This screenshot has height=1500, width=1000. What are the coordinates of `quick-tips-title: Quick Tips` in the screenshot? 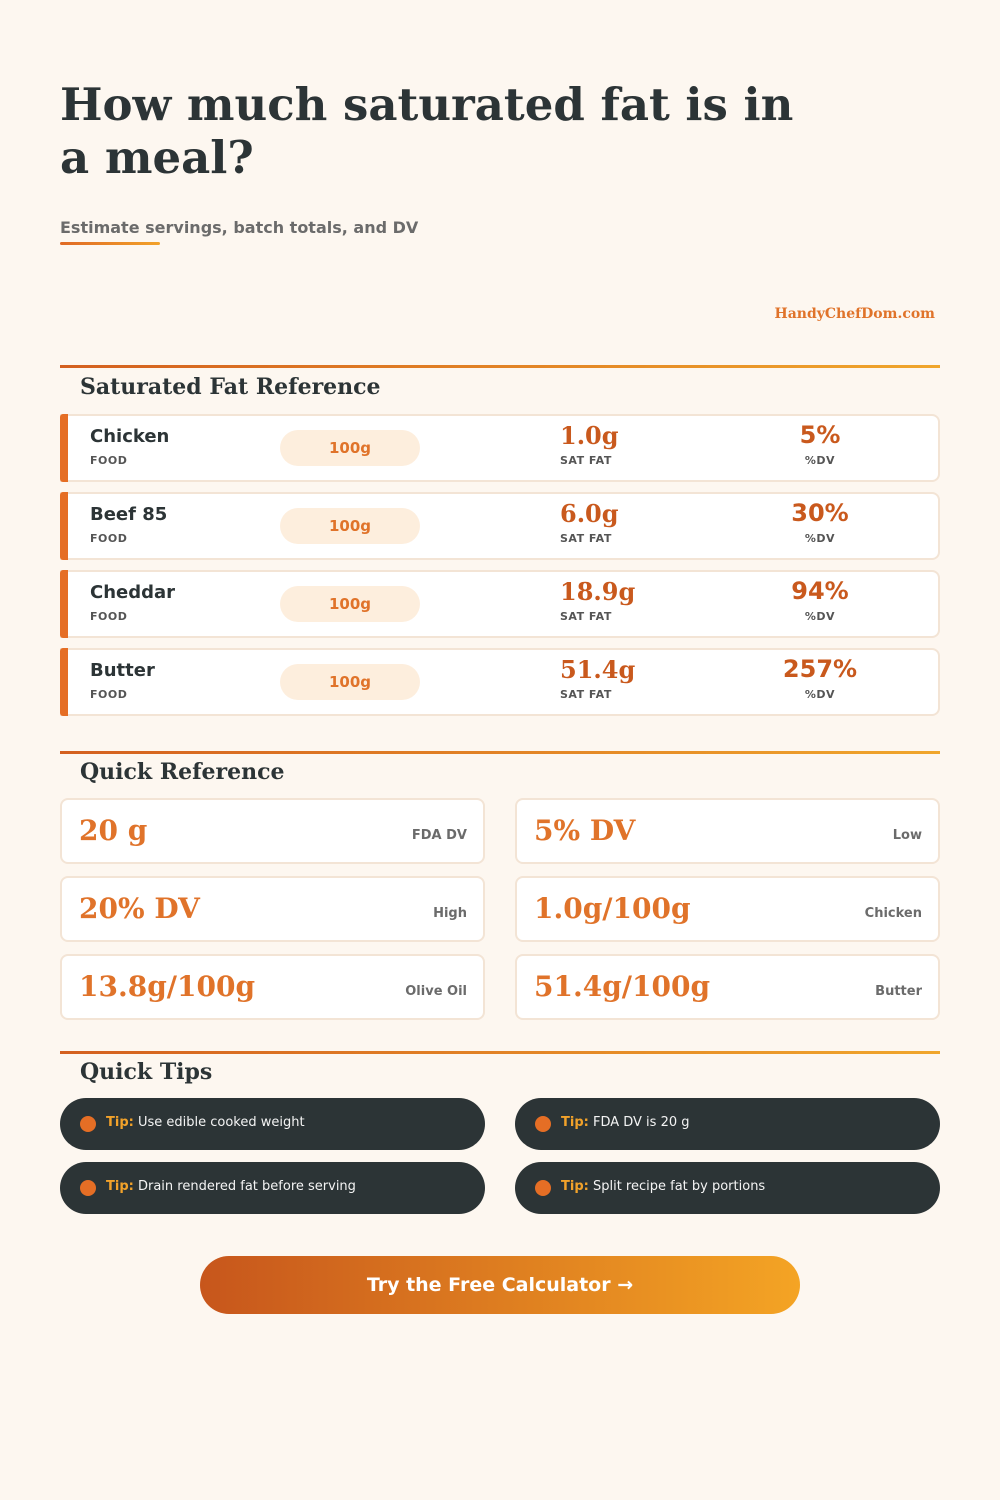 It's located at (146, 1072).